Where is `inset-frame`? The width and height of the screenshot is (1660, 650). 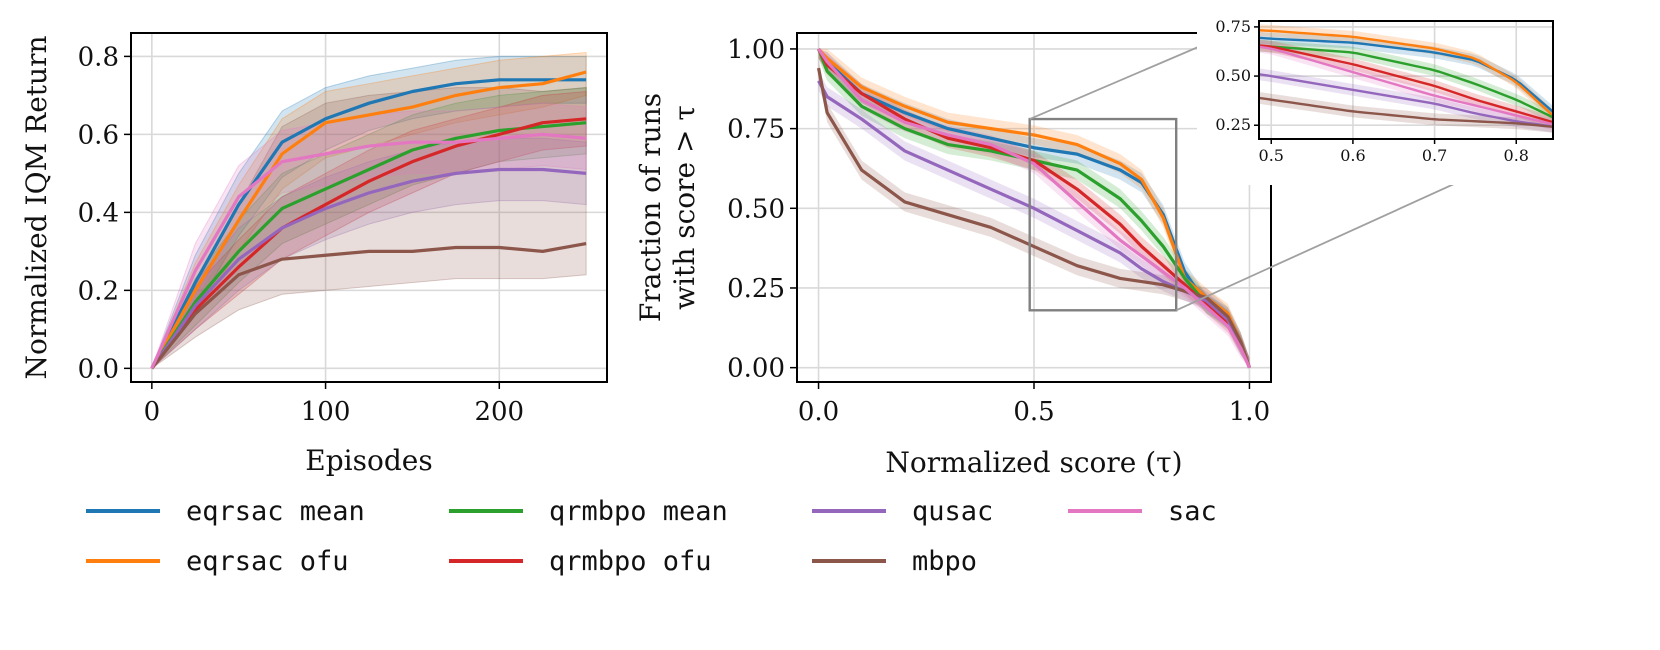 inset-frame is located at coordinates (1406, 80).